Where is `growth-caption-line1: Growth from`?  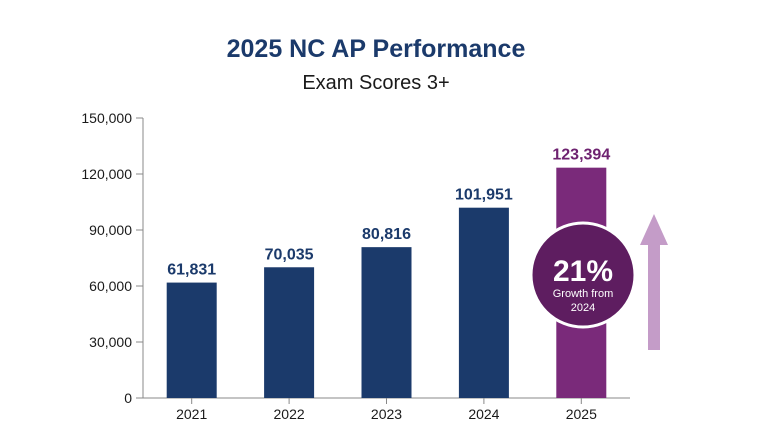 growth-caption-line1: Growth from is located at coordinates (583, 294).